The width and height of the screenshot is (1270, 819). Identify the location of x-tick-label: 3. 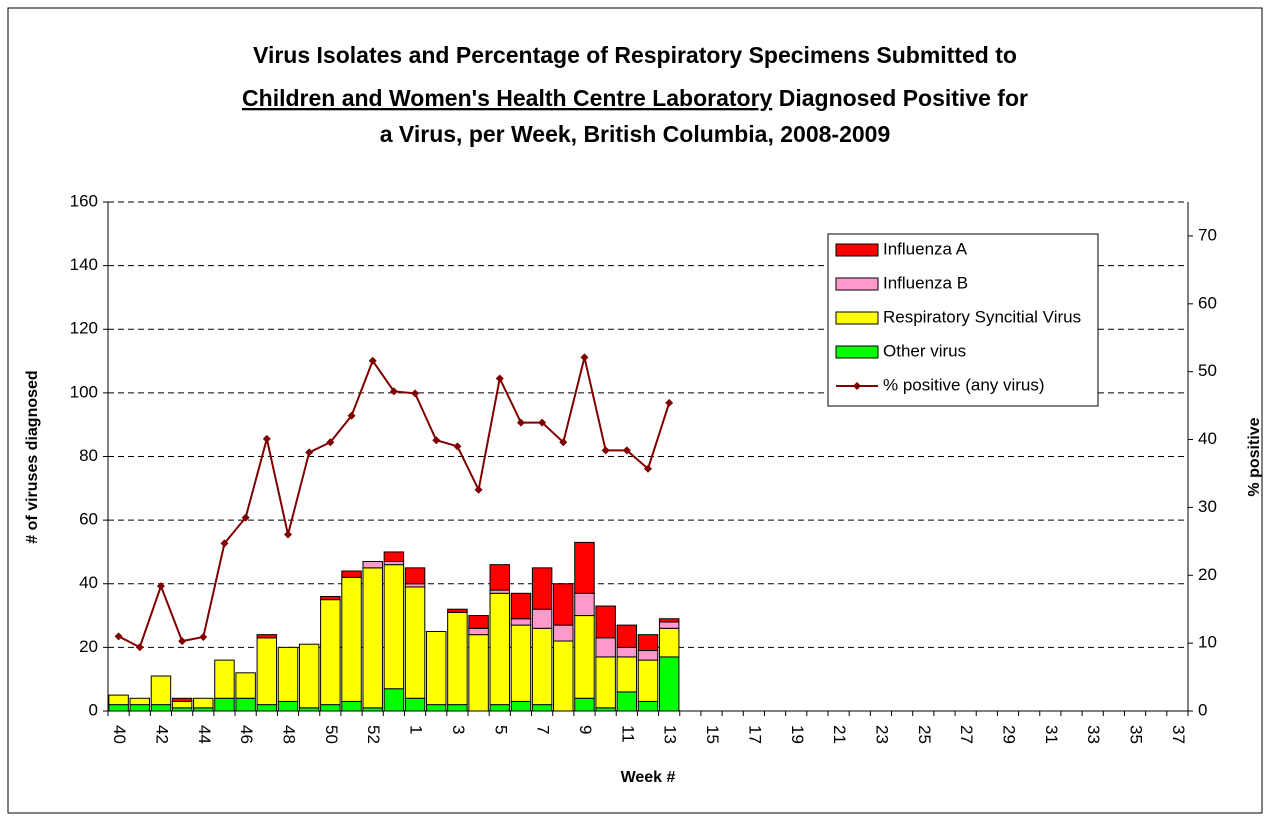
(458, 729).